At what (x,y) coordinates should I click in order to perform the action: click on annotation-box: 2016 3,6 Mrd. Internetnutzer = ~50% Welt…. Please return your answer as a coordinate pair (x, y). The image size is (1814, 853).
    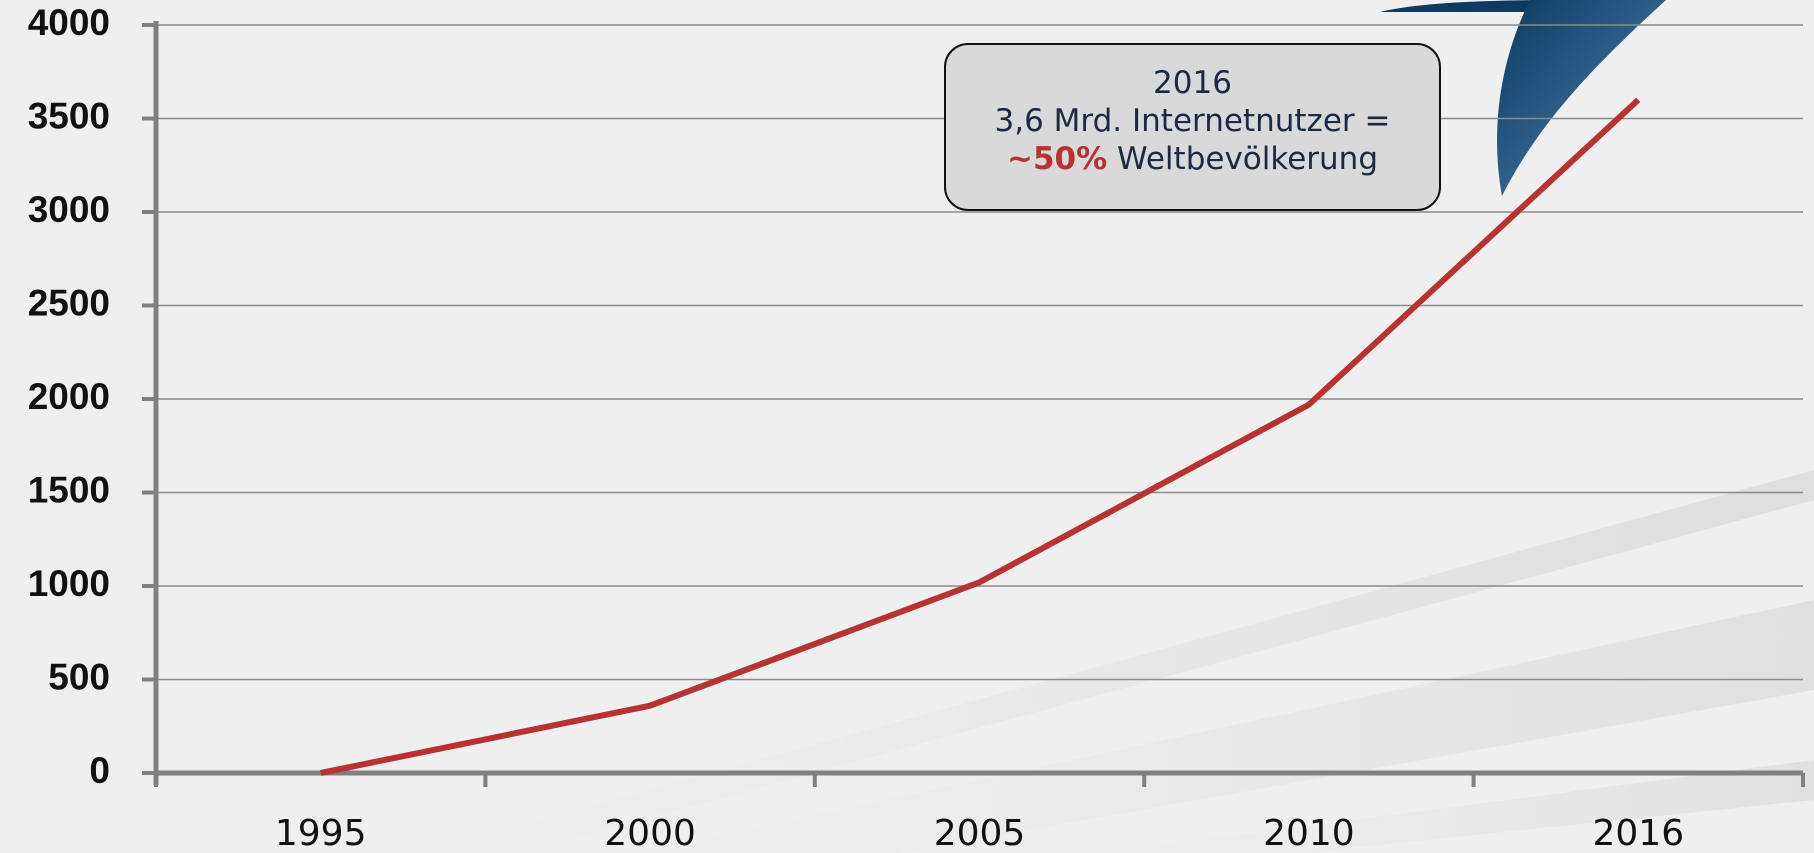
    Looking at the image, I should click on (1192, 127).